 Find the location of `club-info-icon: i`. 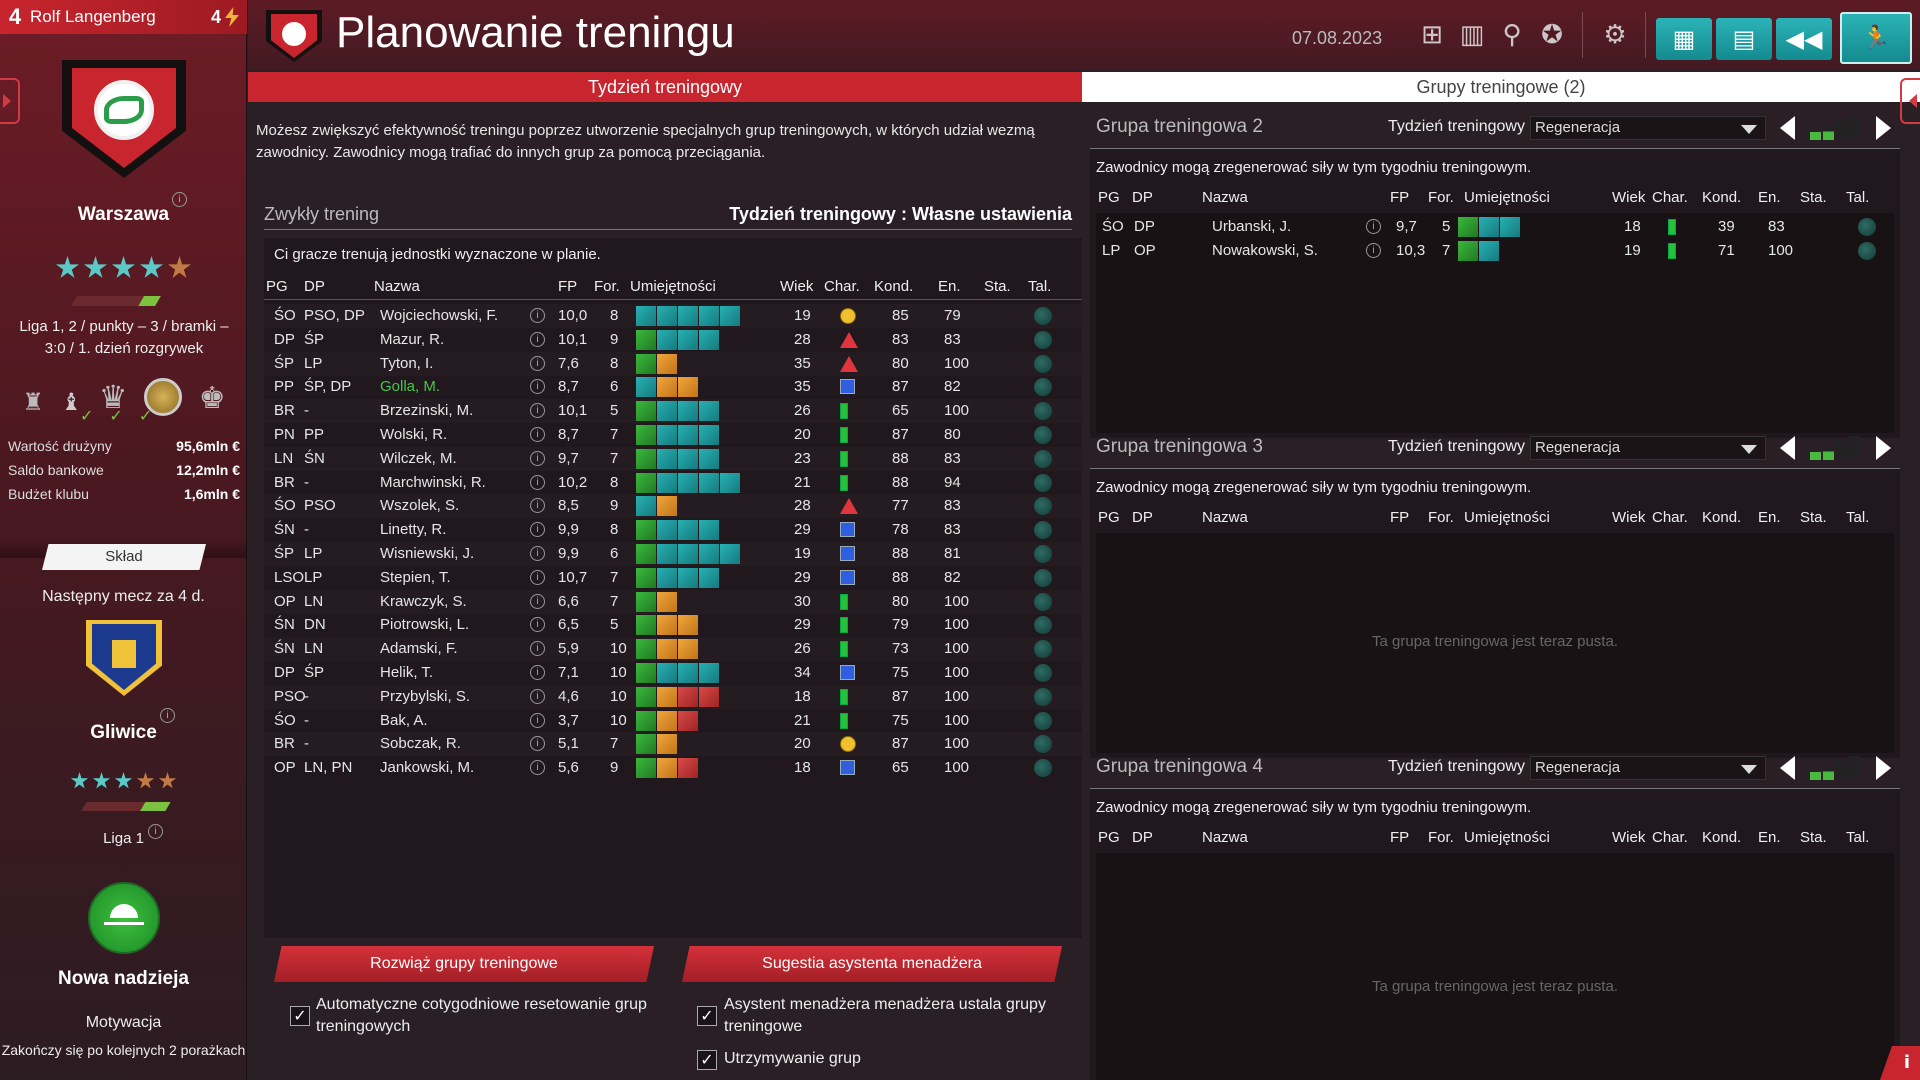

club-info-icon: i is located at coordinates (179, 199).